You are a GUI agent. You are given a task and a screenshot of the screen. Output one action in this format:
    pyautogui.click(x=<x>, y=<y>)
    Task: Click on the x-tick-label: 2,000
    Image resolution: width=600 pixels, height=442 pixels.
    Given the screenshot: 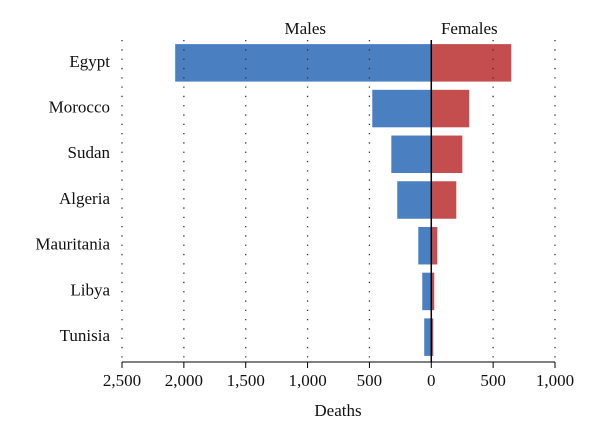 What is the action you would take?
    pyautogui.click(x=184, y=380)
    